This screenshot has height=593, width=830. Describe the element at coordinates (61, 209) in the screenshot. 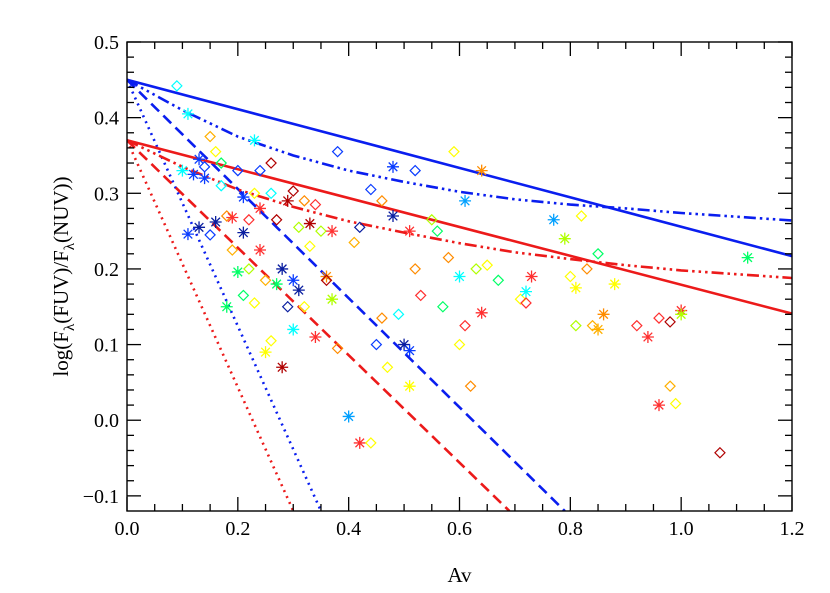

I see `y-axis-label-part: (NUV))` at that location.